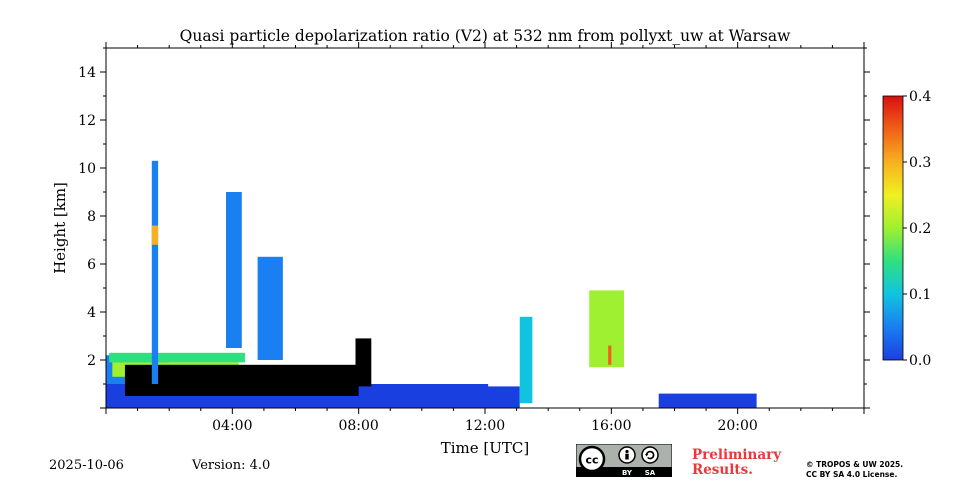  What do you see at coordinates (232, 426) in the screenshot?
I see `x-tick-label: 04:00` at bounding box center [232, 426].